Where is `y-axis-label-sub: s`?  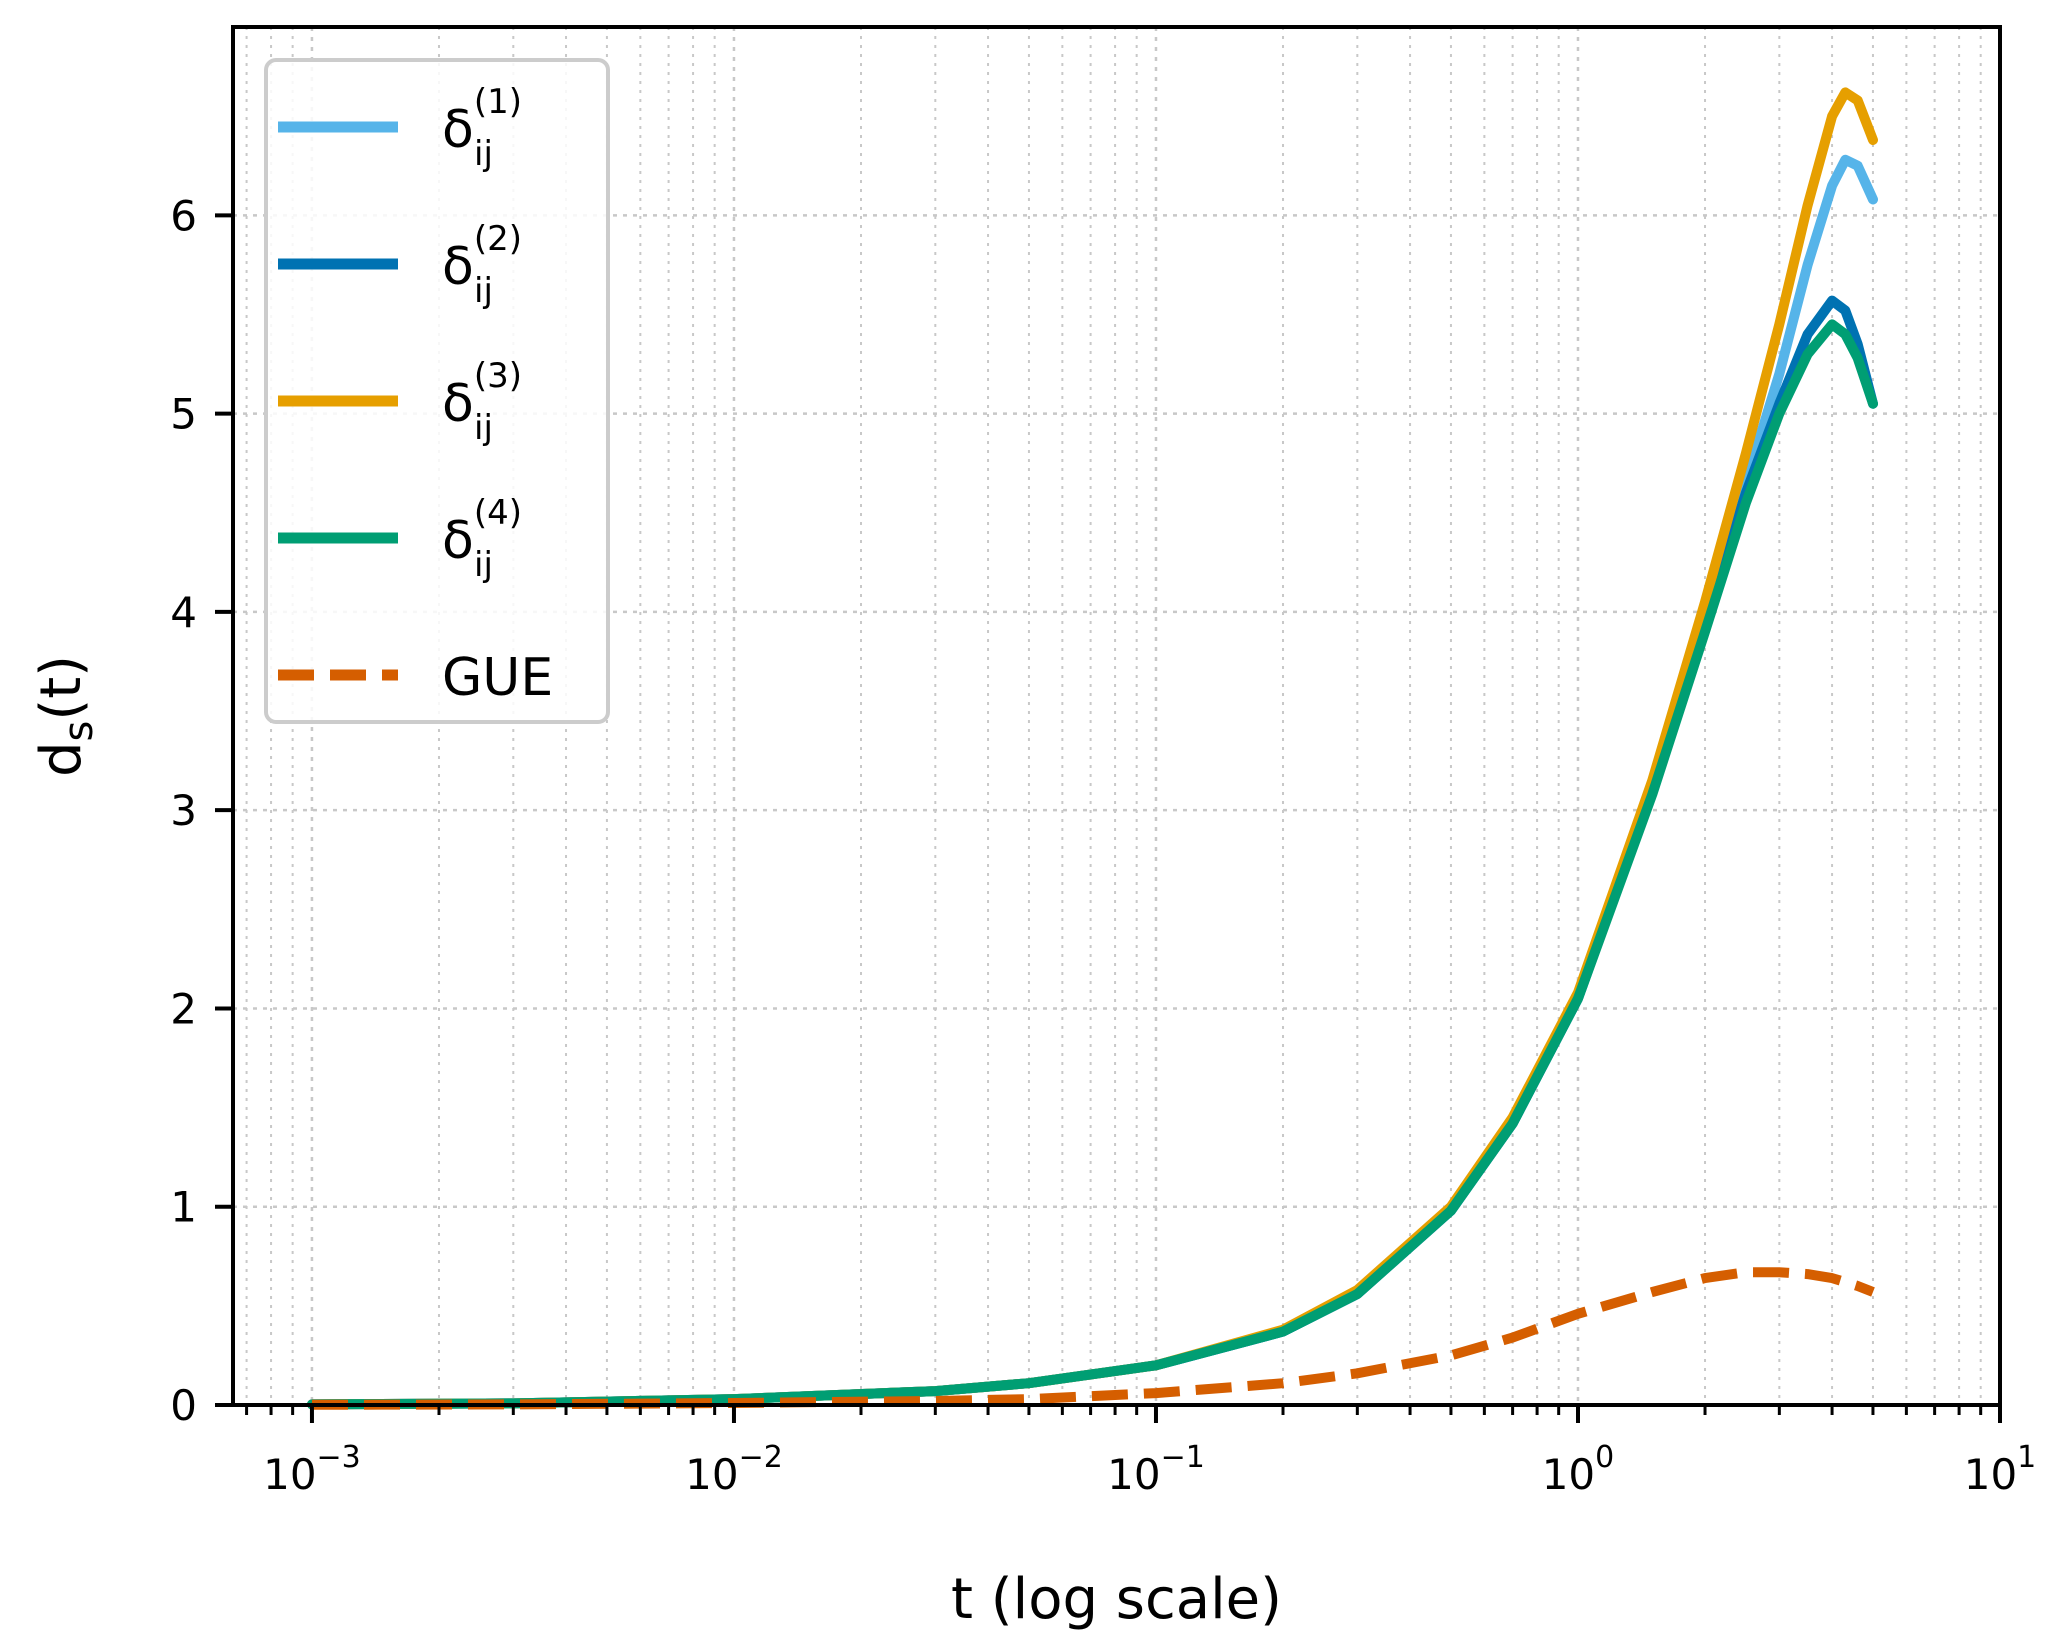 y-axis-label-sub: s is located at coordinates (79, 731).